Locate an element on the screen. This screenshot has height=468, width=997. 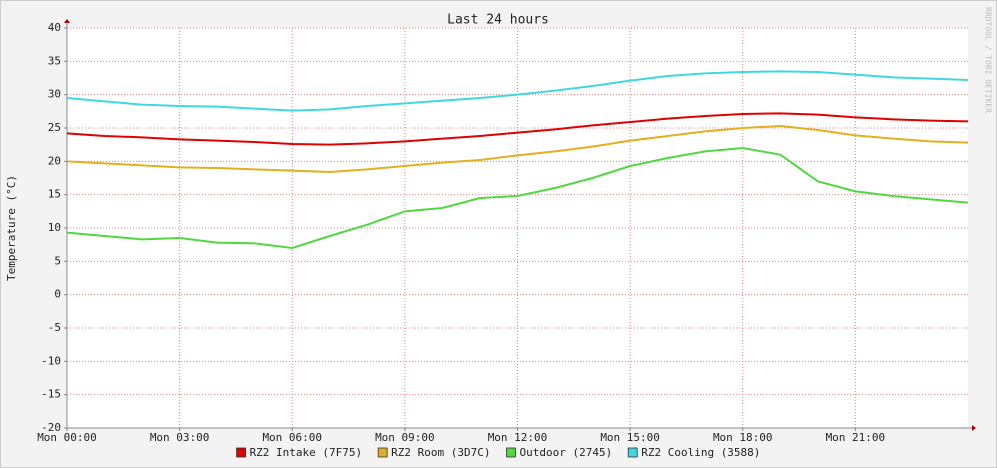
x-tick-label: Mon 03:00 is located at coordinates (180, 437).